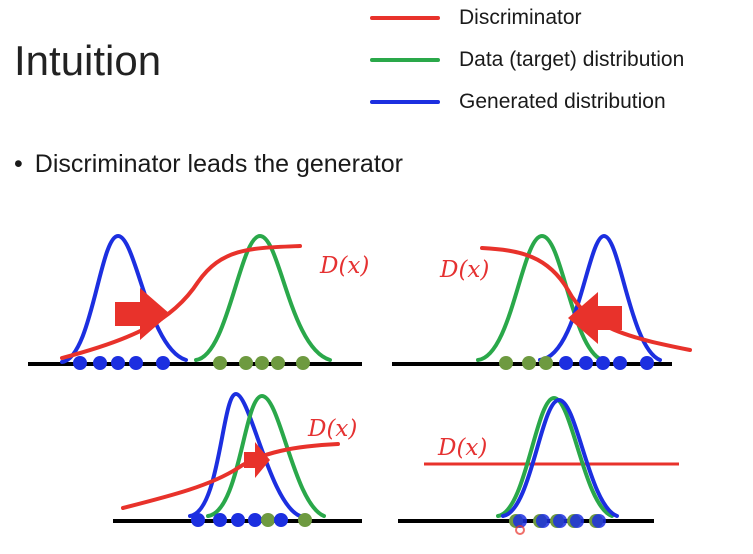 Image resolution: width=753 pixels, height=554 pixels. I want to click on panel-top-right: D(x), so click(542, 301).